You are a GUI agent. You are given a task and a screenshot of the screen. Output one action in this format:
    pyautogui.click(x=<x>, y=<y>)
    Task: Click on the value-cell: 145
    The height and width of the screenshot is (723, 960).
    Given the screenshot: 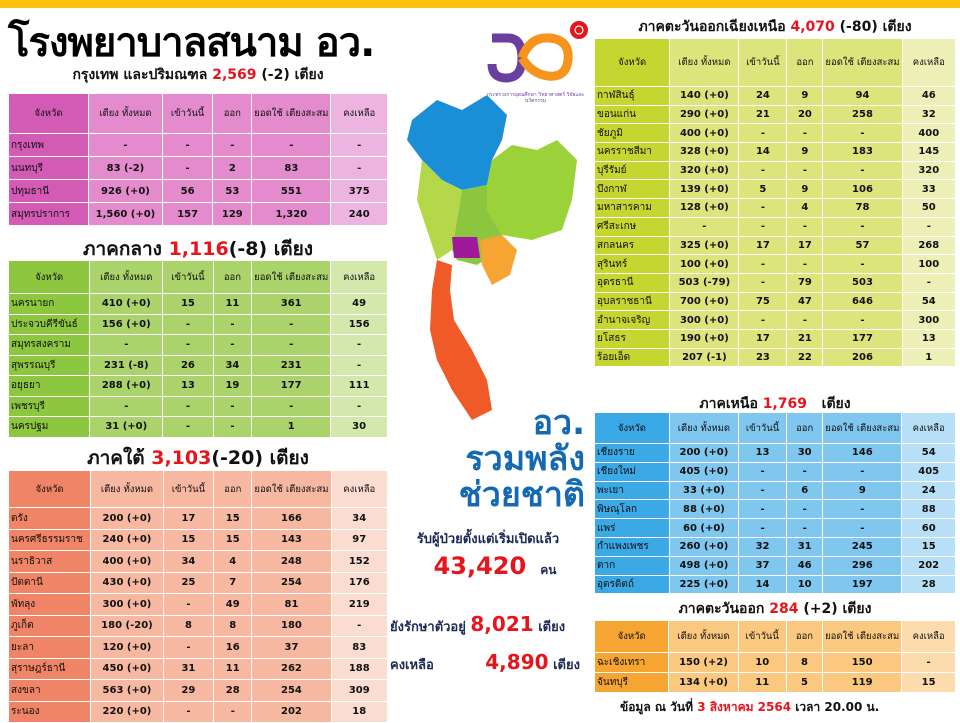 What is the action you would take?
    pyautogui.click(x=929, y=152)
    